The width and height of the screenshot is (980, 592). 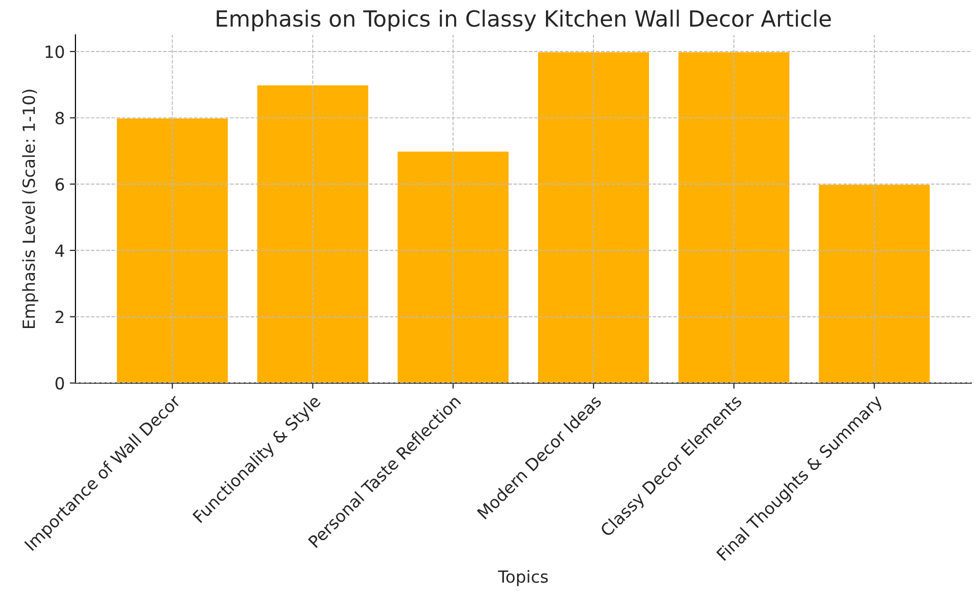 I want to click on y-tick-label: 2, so click(x=60, y=317).